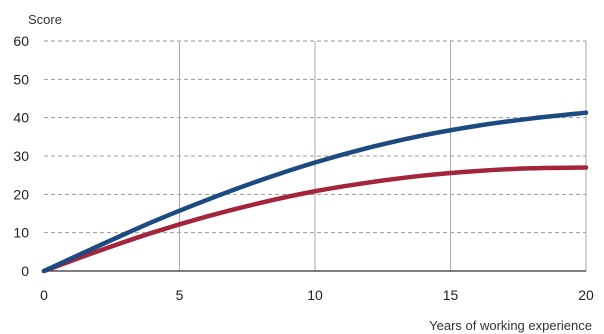 This screenshot has height=334, width=604. What do you see at coordinates (315, 295) in the screenshot?
I see `x-tick-label: 10` at bounding box center [315, 295].